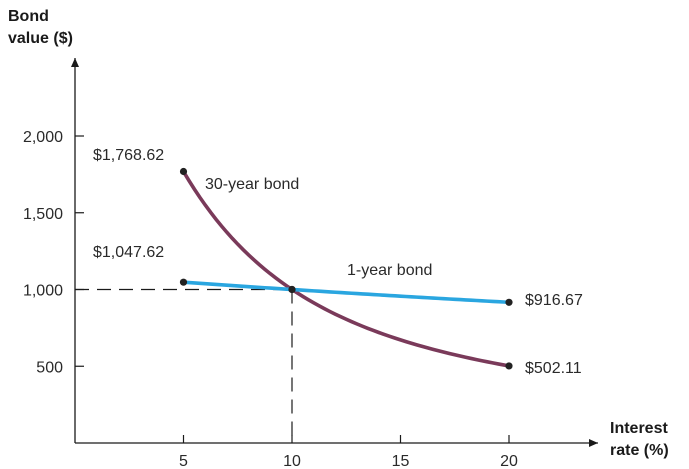  Describe the element at coordinates (43, 291) in the screenshot. I see `y-tick-label: 1,000` at that location.